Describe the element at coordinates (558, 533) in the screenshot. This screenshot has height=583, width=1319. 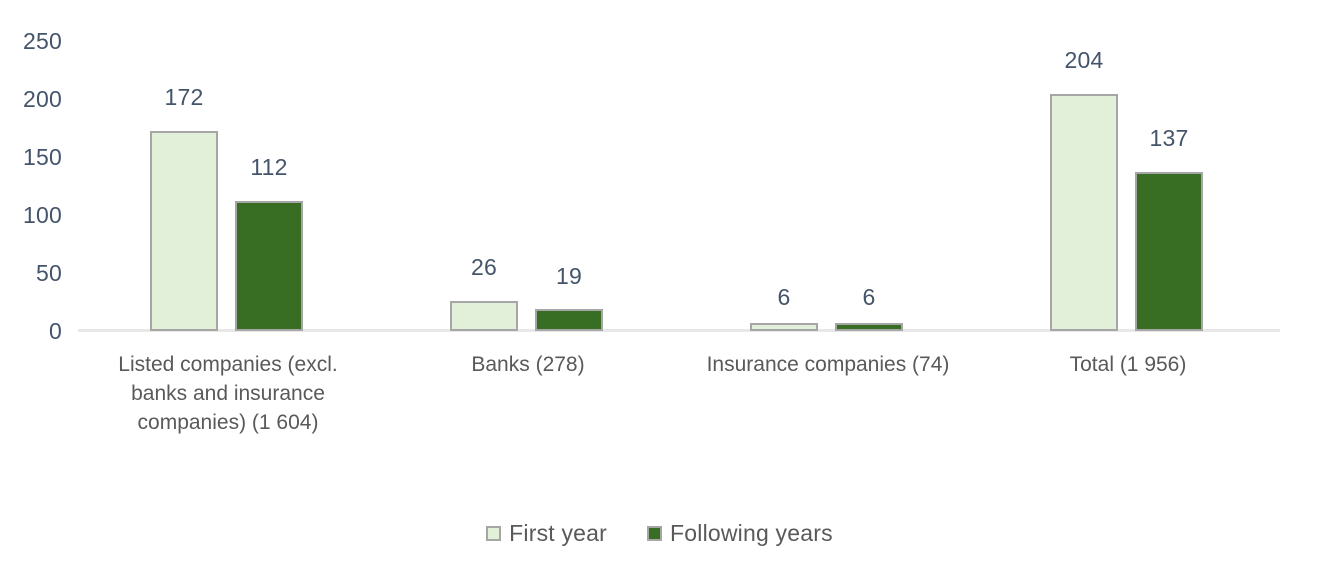
I see `legend-label-first-year: First year` at that location.